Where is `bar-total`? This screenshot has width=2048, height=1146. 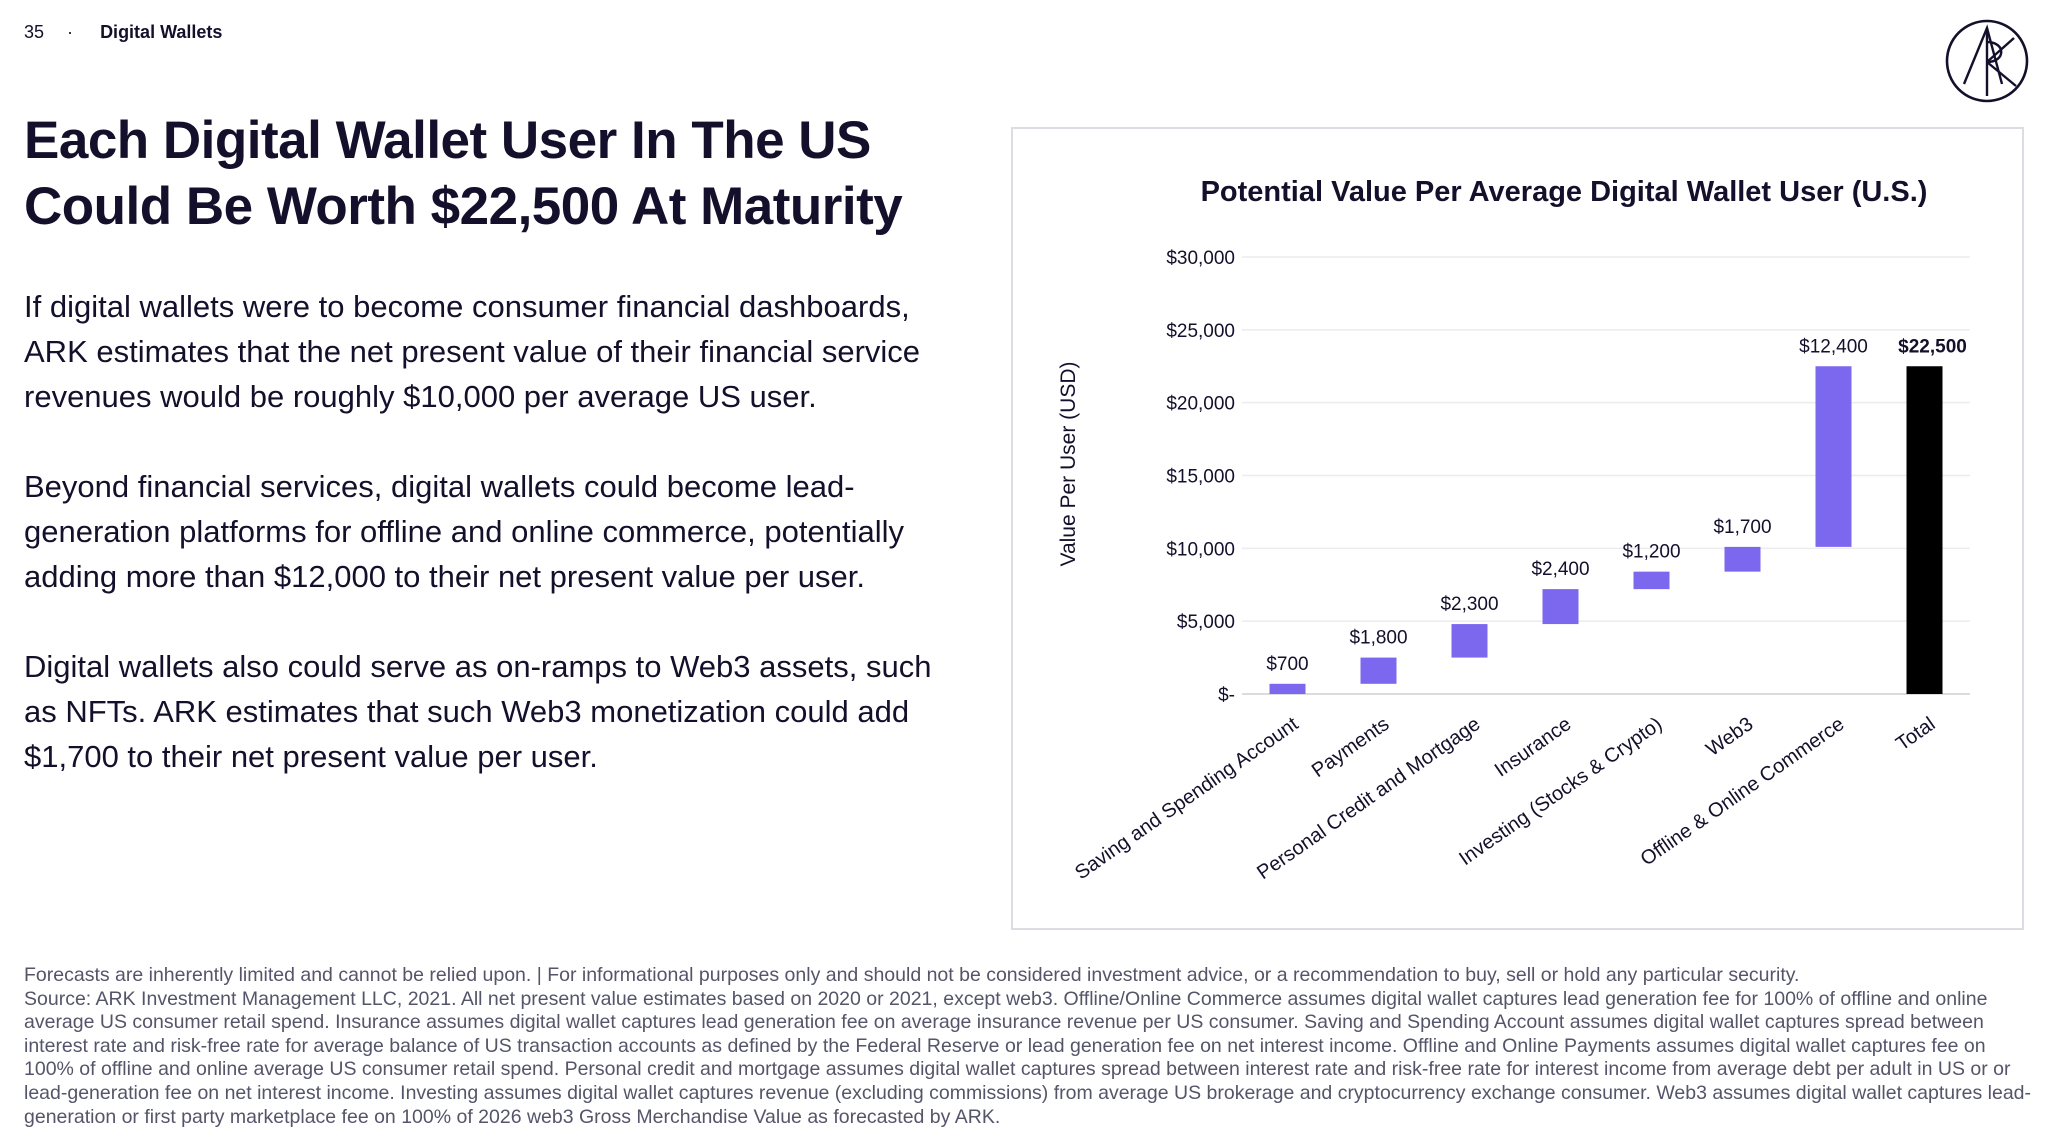 bar-total is located at coordinates (1924, 530).